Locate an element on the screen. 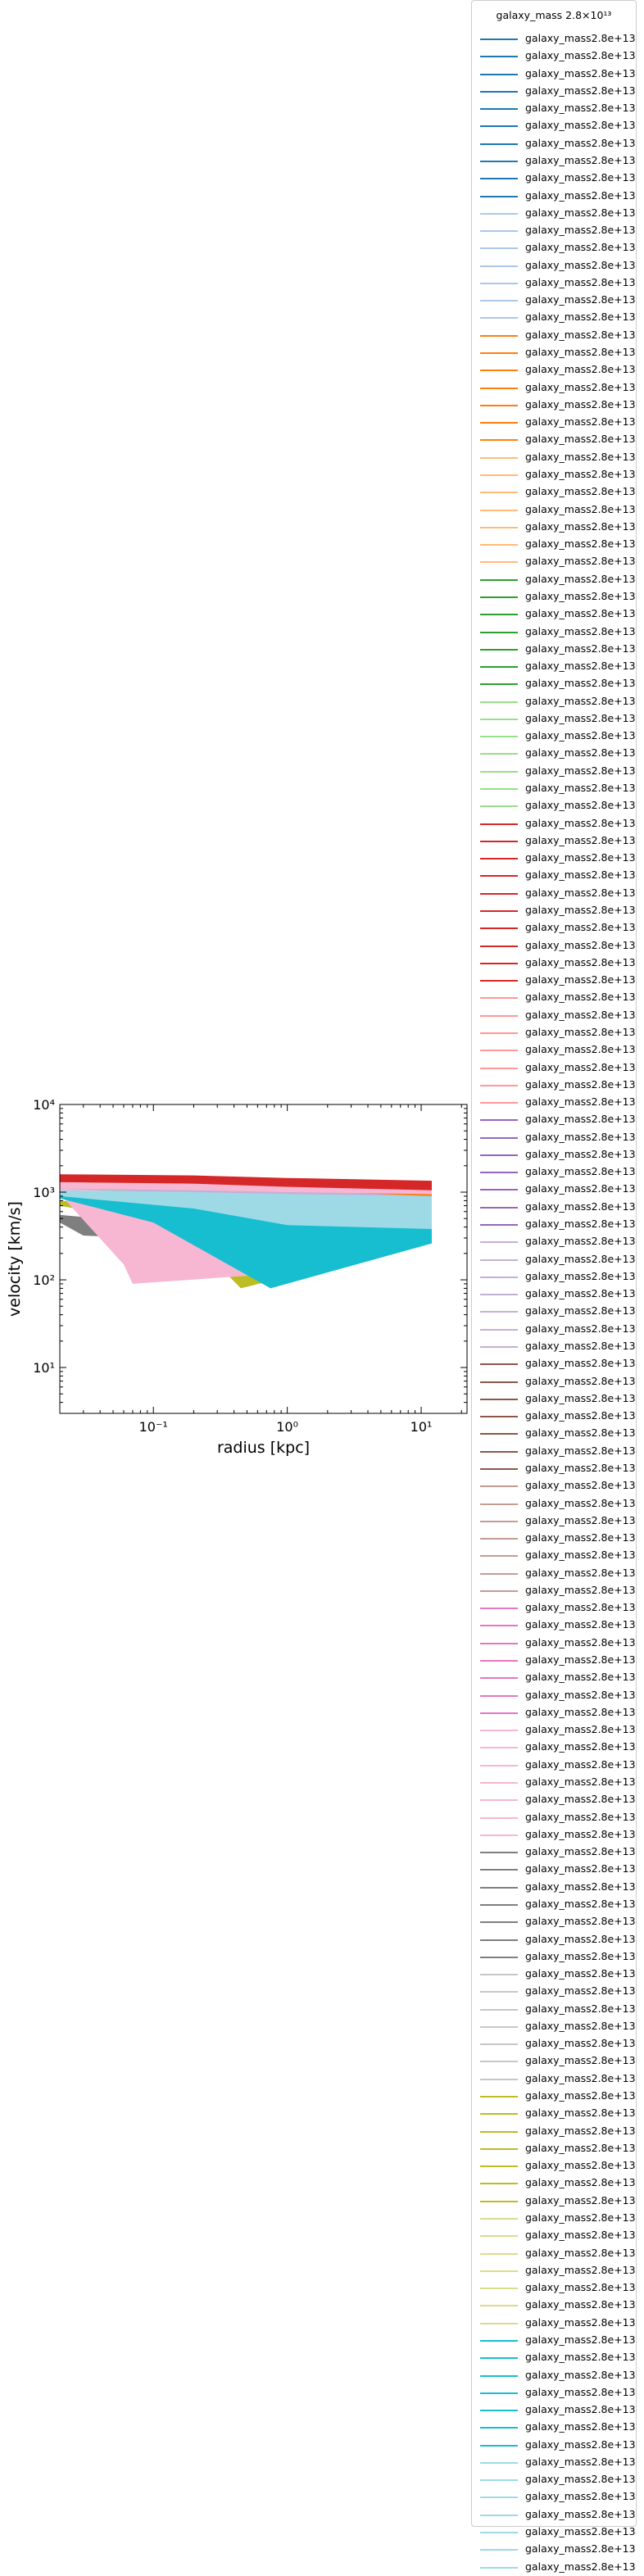 The height and width of the screenshot is (2576, 644). axis-ticks: 10⁻¹ 10⁰ 10¹ 10¹ 10² 10³ 10⁴ is located at coordinates (250, 1266).